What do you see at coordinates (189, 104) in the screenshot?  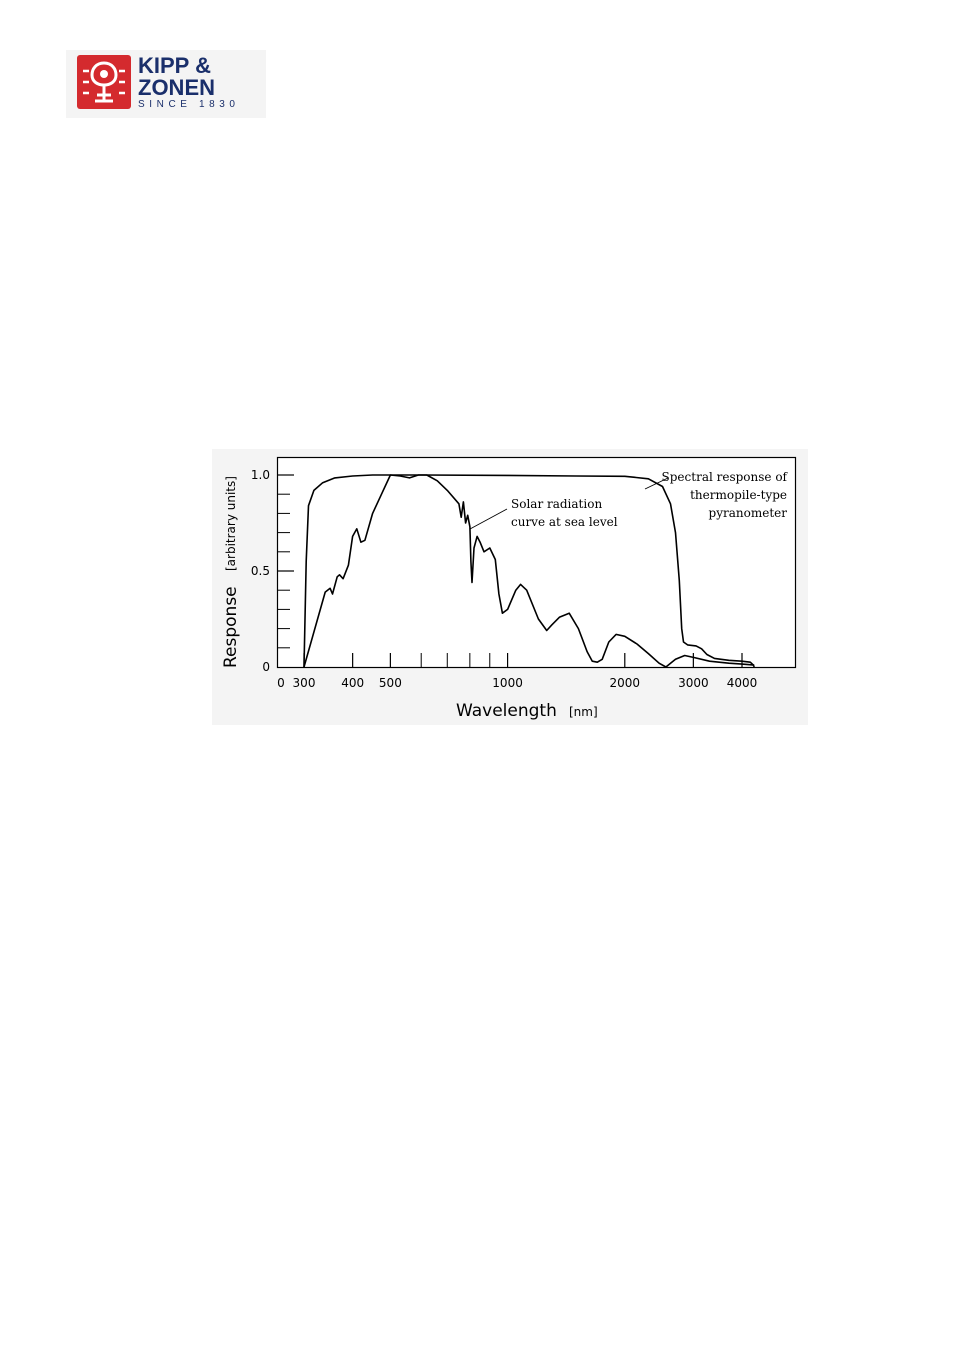 I see `logo-since-text: SINCE 1830` at bounding box center [189, 104].